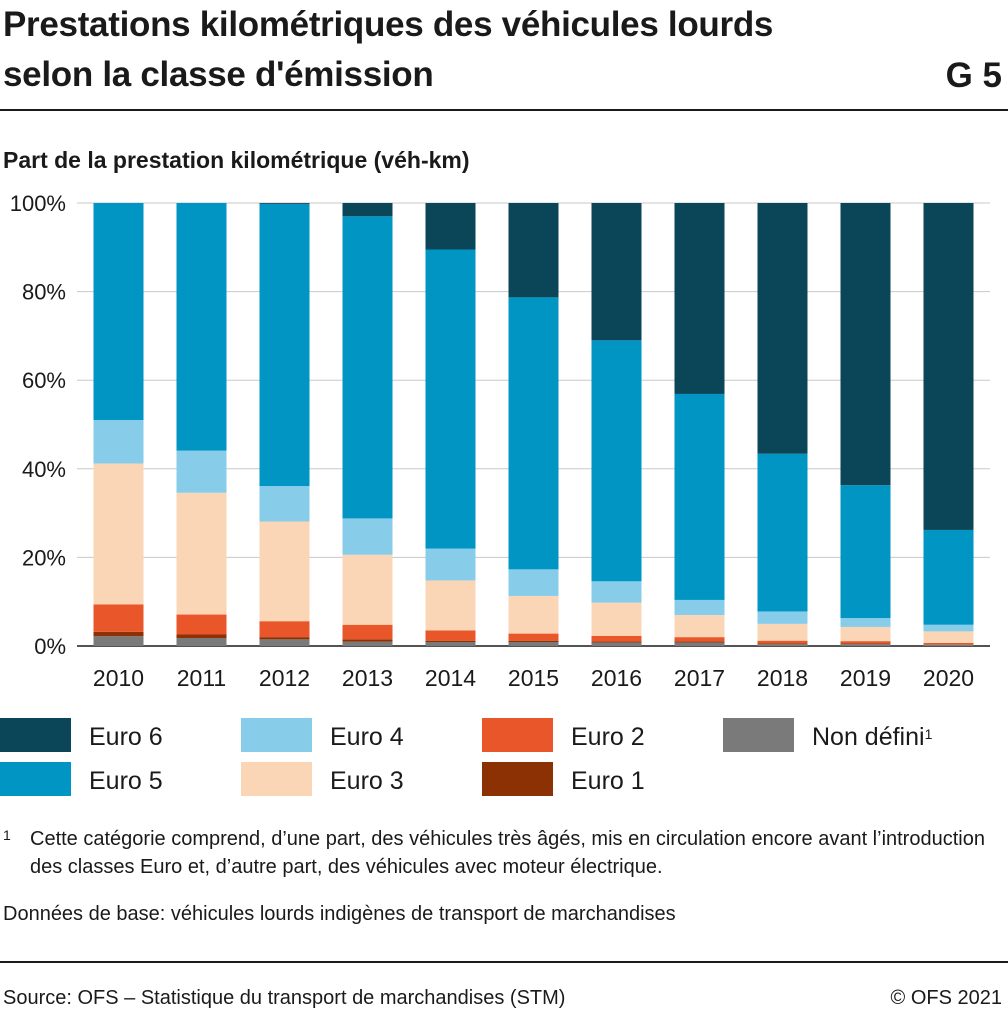 This screenshot has height=1012, width=1008. What do you see at coordinates (388, 75) in the screenshot?
I see `chart-title-line-2: selon la classe d'émission` at bounding box center [388, 75].